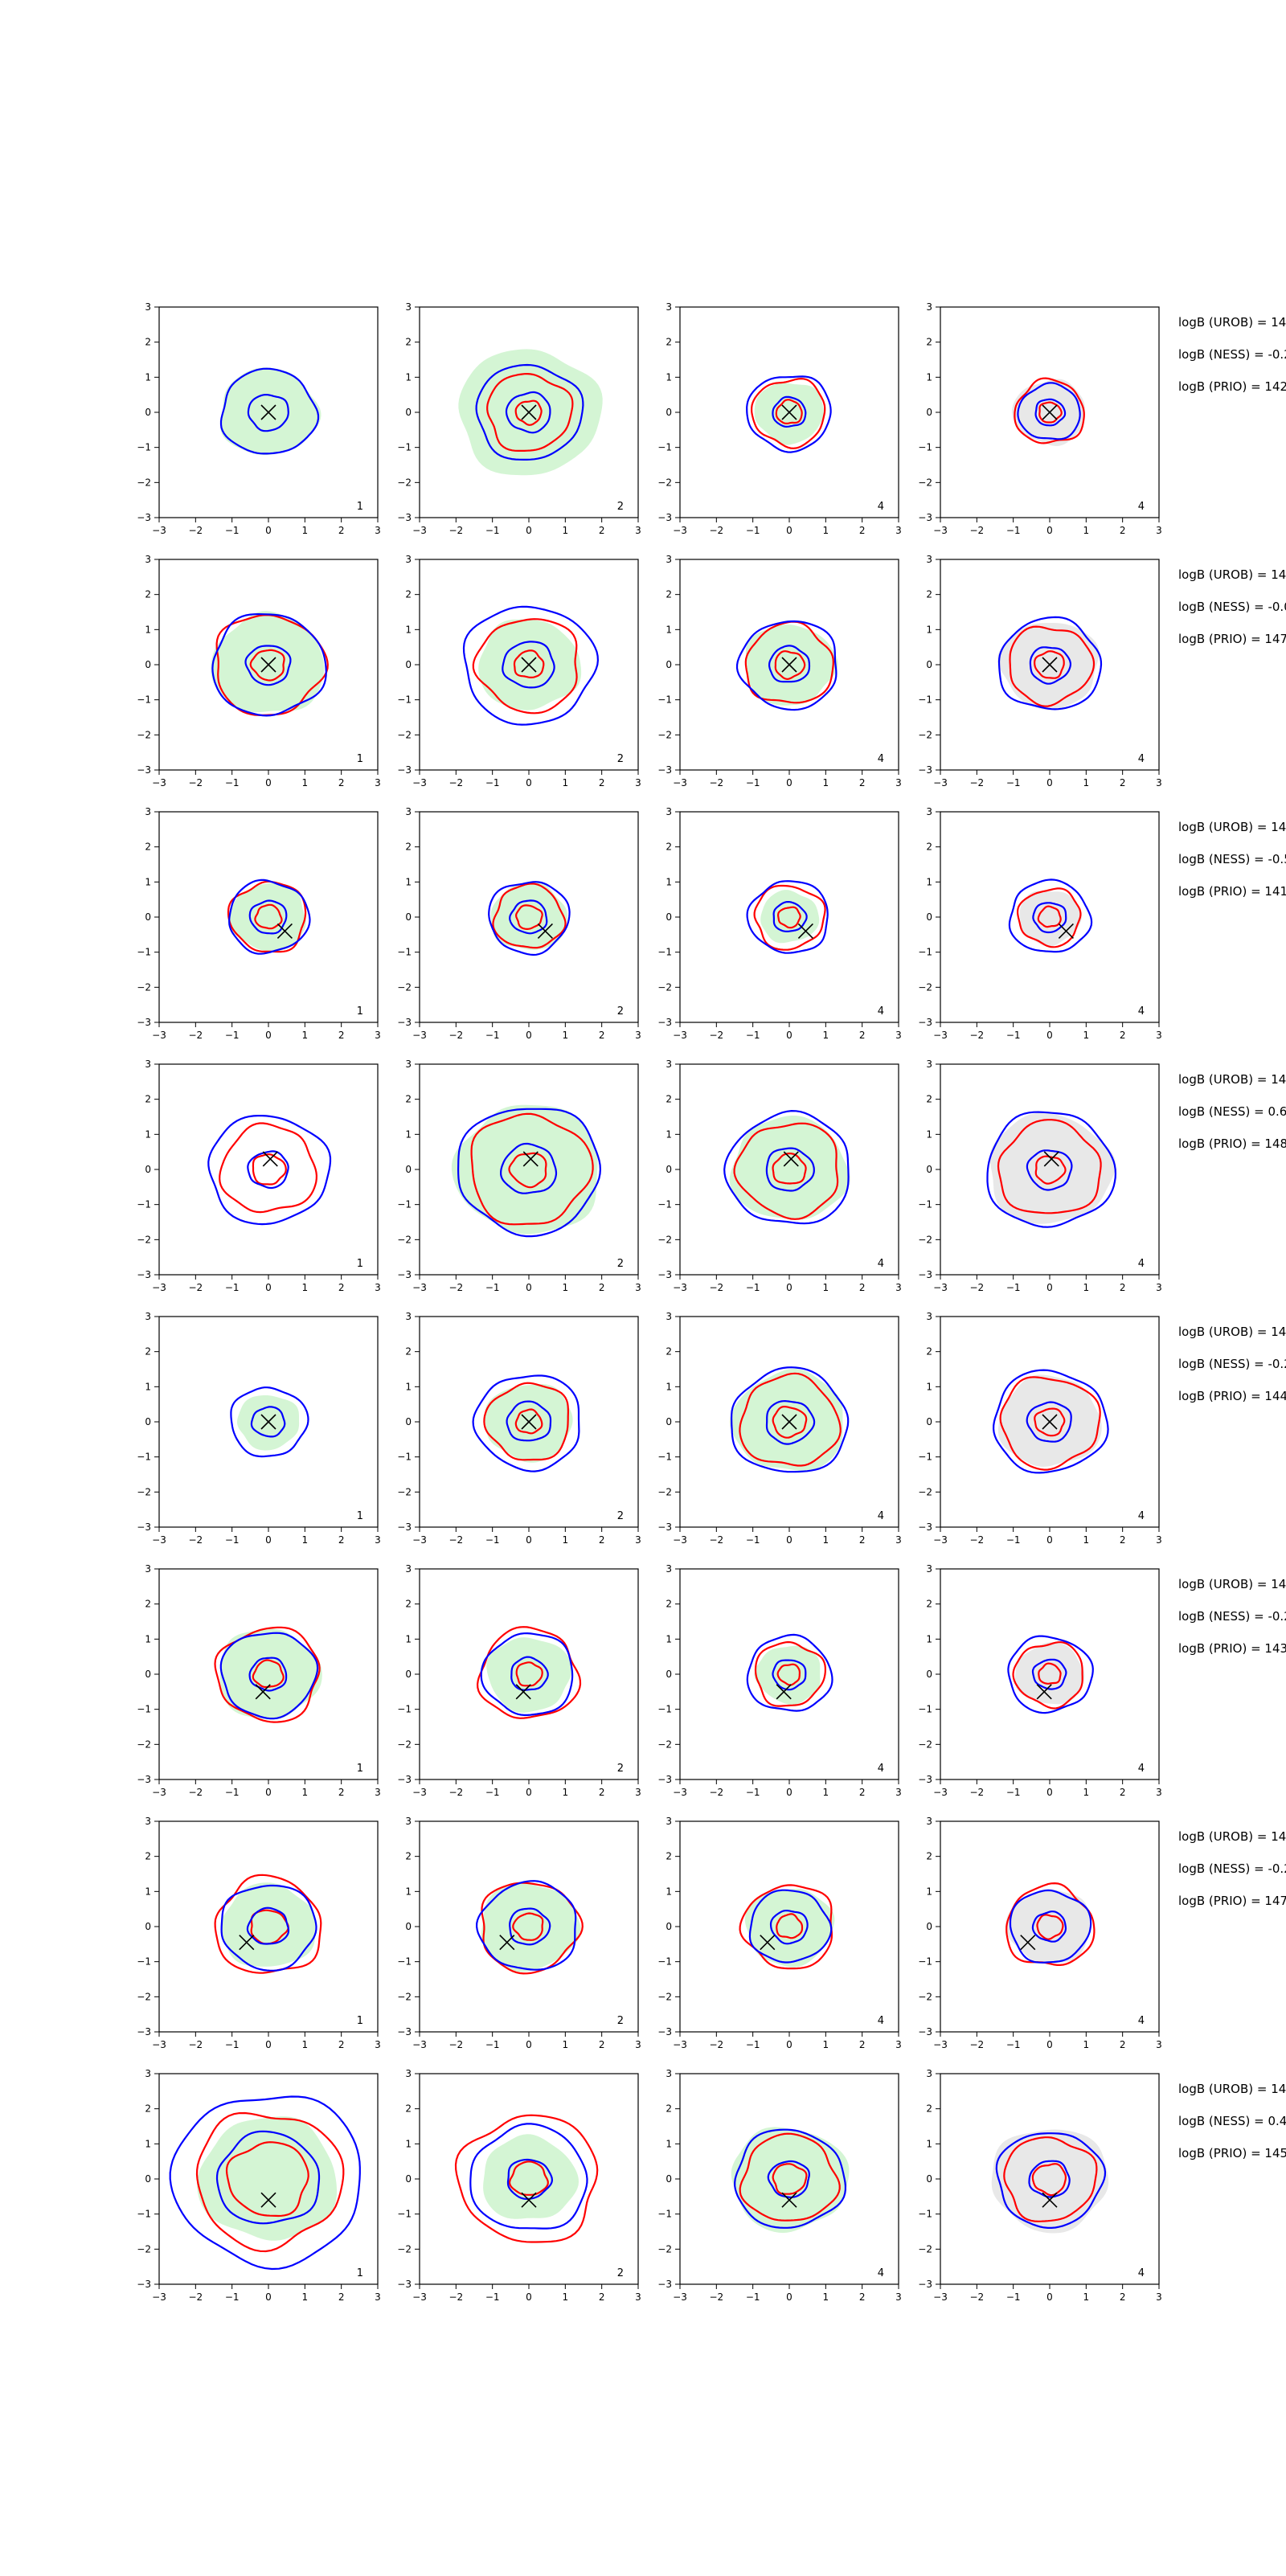 The height and width of the screenshot is (2576, 1286). I want to click on panel-r6-c1: −3−3 −2 −2 −1 −1 0 0 1 1 2 2 3 3 1, so click(259, 1680).